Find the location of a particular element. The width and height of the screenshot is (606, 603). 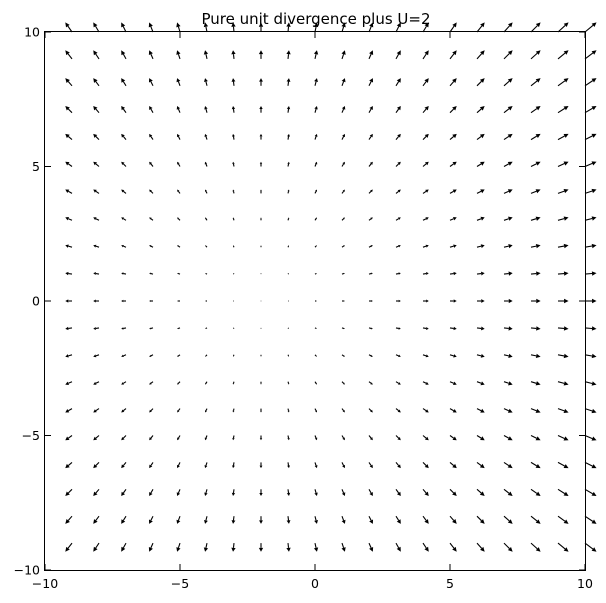

quiver-arrow-4--4 is located at coordinates (425, 410).